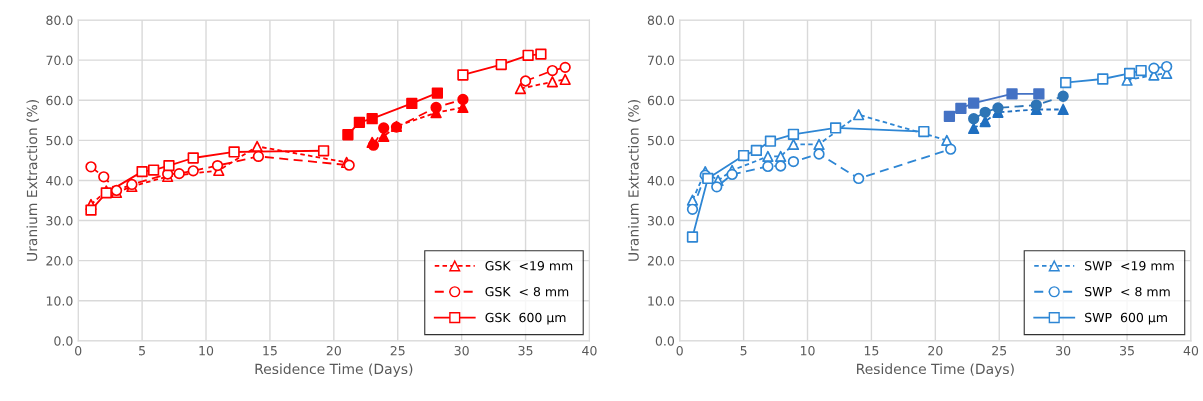 This screenshot has width=1203, height=401. What do you see at coordinates (1126, 318) in the screenshot?
I see `legend-label: SWP 600 µm` at bounding box center [1126, 318].